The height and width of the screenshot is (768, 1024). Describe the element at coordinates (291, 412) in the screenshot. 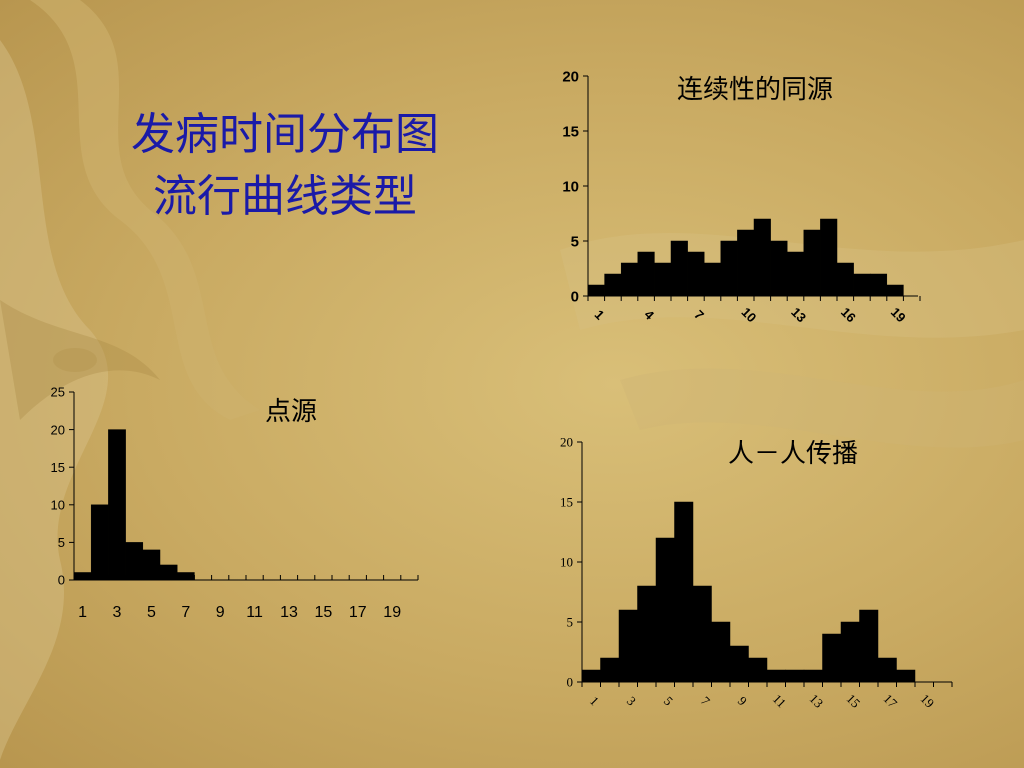

I see `chart-title: 点源` at that location.